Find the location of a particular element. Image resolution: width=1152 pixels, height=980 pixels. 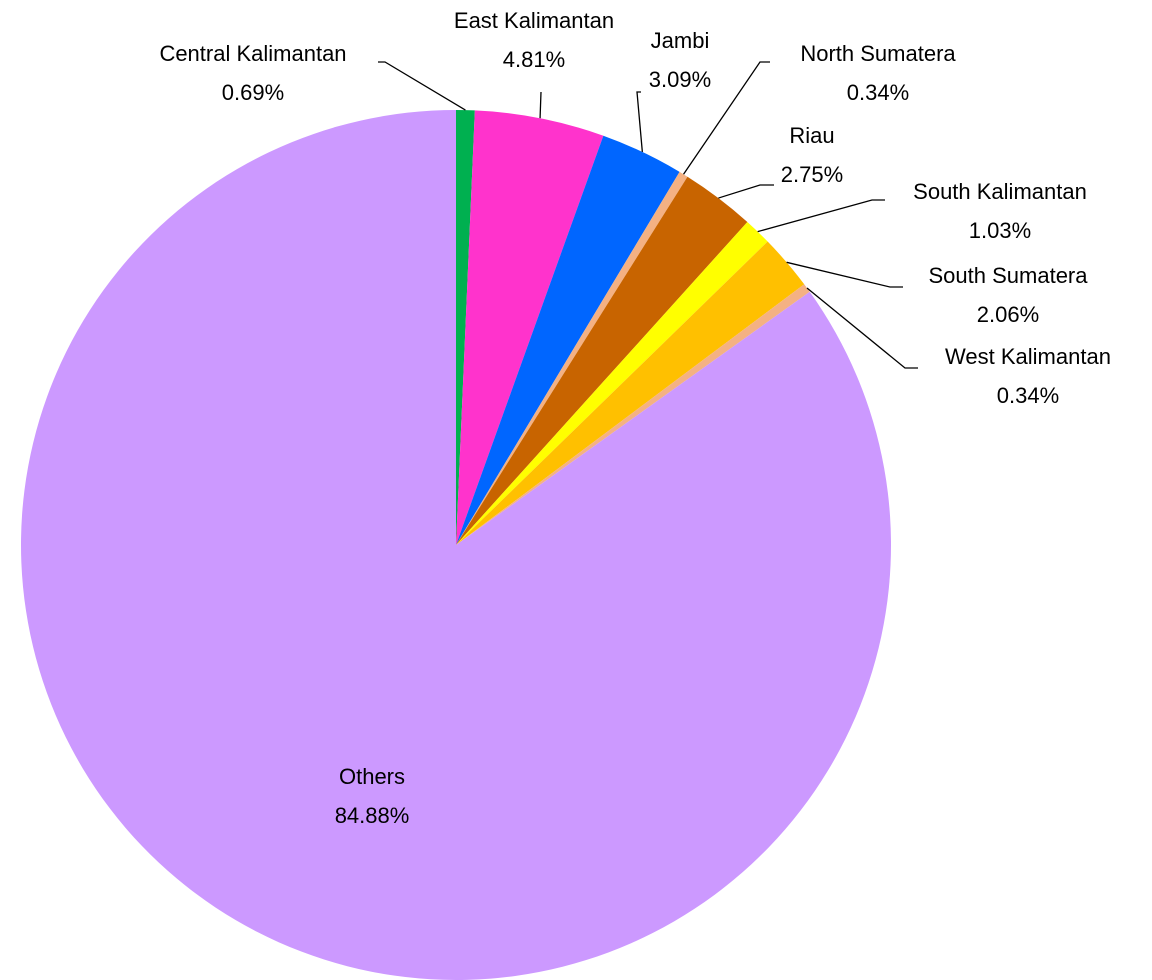

slice-label-value: 84.88% is located at coordinates (372, 815).